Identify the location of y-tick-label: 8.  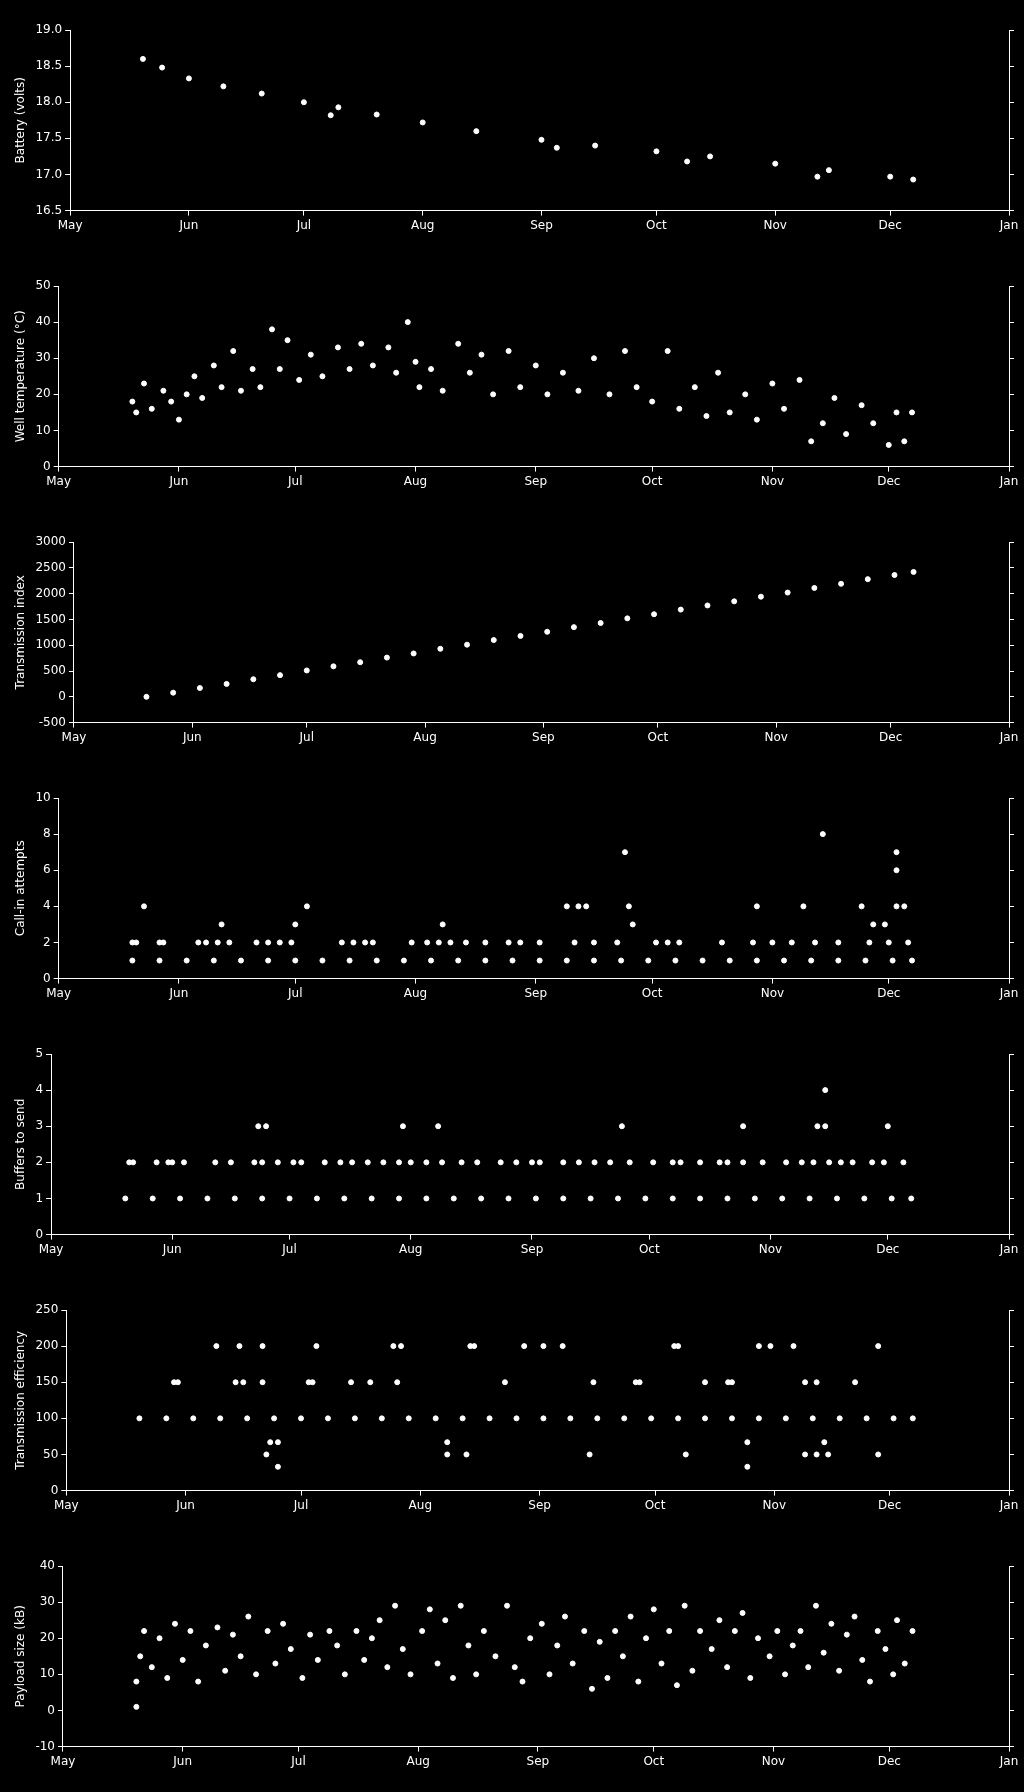
(47, 833).